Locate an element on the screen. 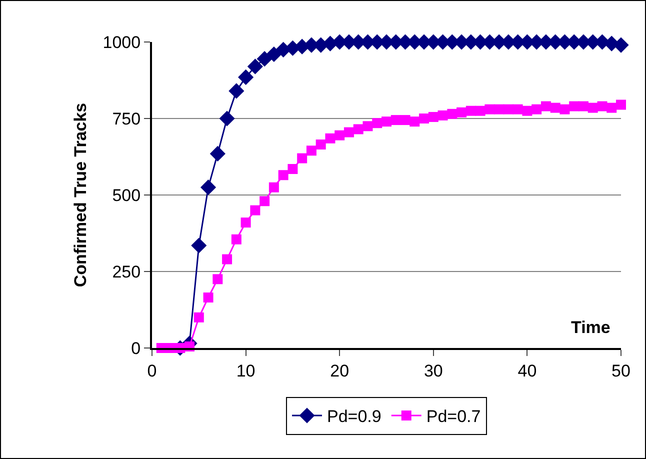 This screenshot has height=459, width=646. legend-label: Pd=0.9 is located at coordinates (354, 416).